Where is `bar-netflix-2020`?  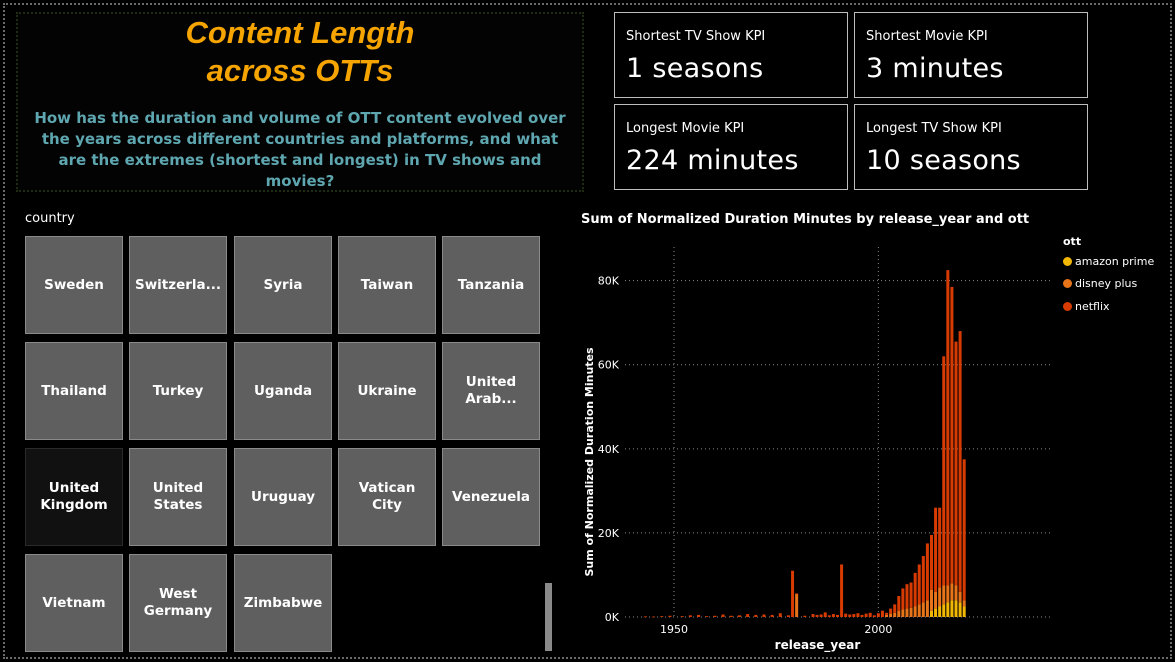
bar-netflix-2020 is located at coordinates (960, 461).